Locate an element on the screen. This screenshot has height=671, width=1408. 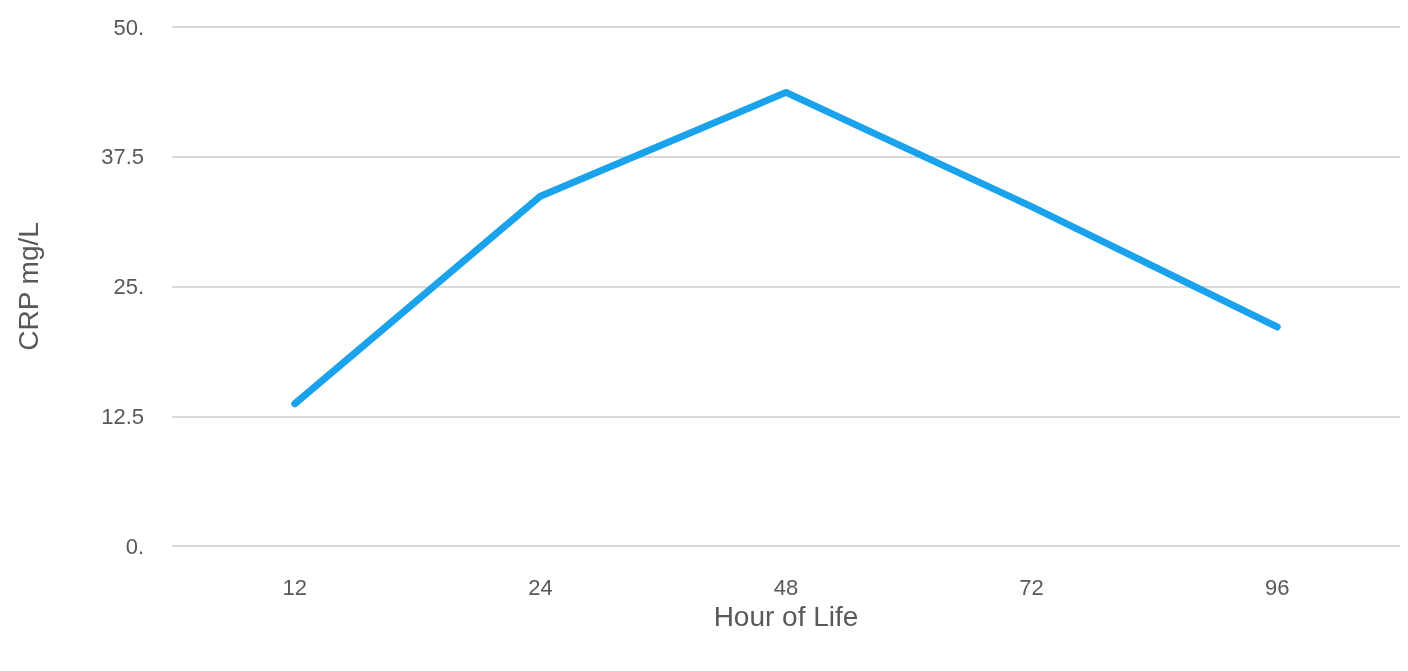
x-tick-label: 72 is located at coordinates (1031, 587).